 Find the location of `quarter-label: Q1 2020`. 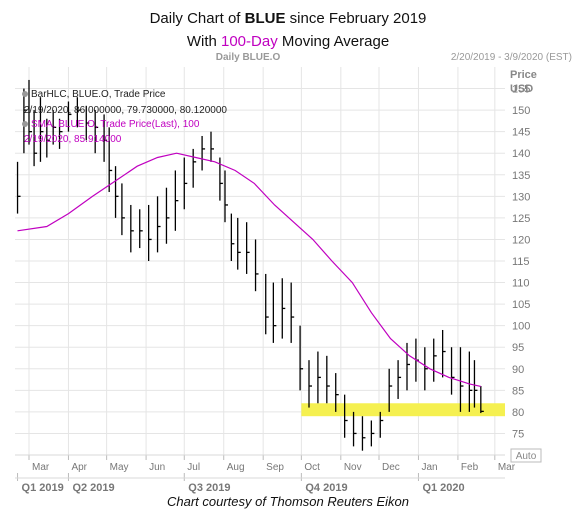

quarter-label: Q1 2020 is located at coordinates (443, 488).